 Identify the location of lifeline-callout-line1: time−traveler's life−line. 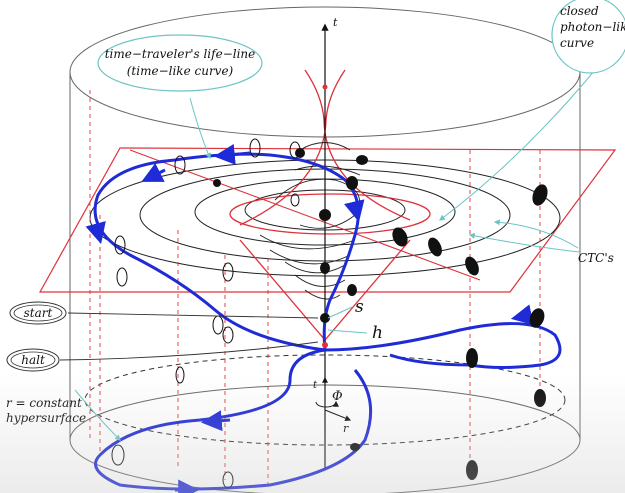
(180, 54).